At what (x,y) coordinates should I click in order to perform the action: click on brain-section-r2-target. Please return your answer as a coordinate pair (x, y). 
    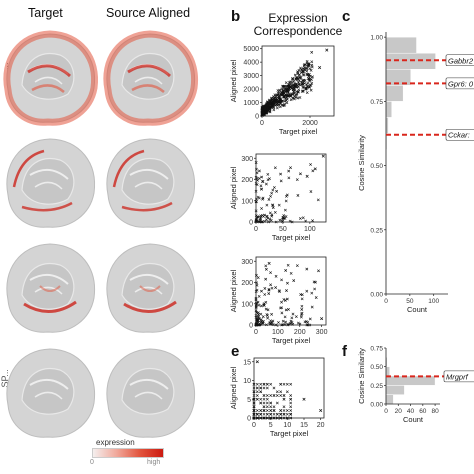
    Looking at the image, I should click on (51, 183).